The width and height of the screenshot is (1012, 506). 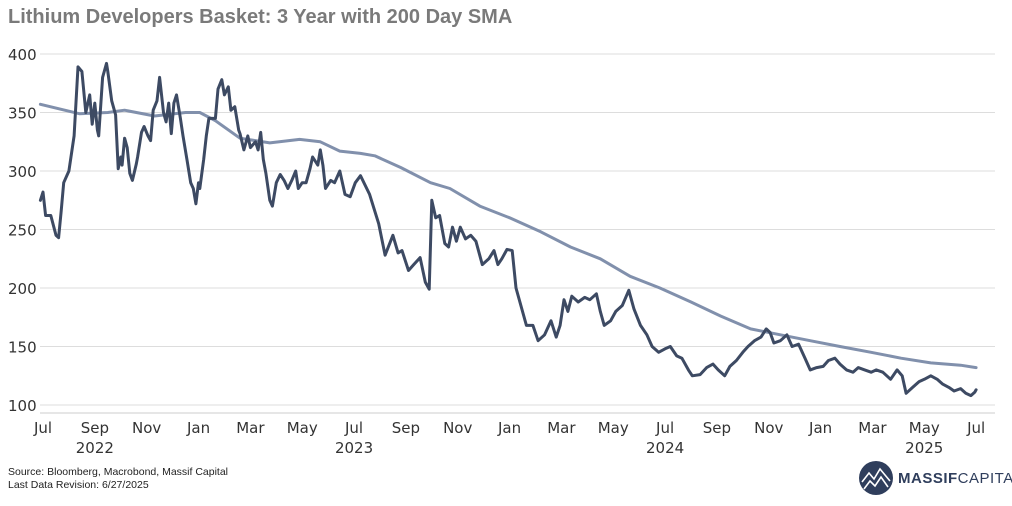 I want to click on massif-capital-logo: MASSIFCAPITAL, so click(x=935, y=478).